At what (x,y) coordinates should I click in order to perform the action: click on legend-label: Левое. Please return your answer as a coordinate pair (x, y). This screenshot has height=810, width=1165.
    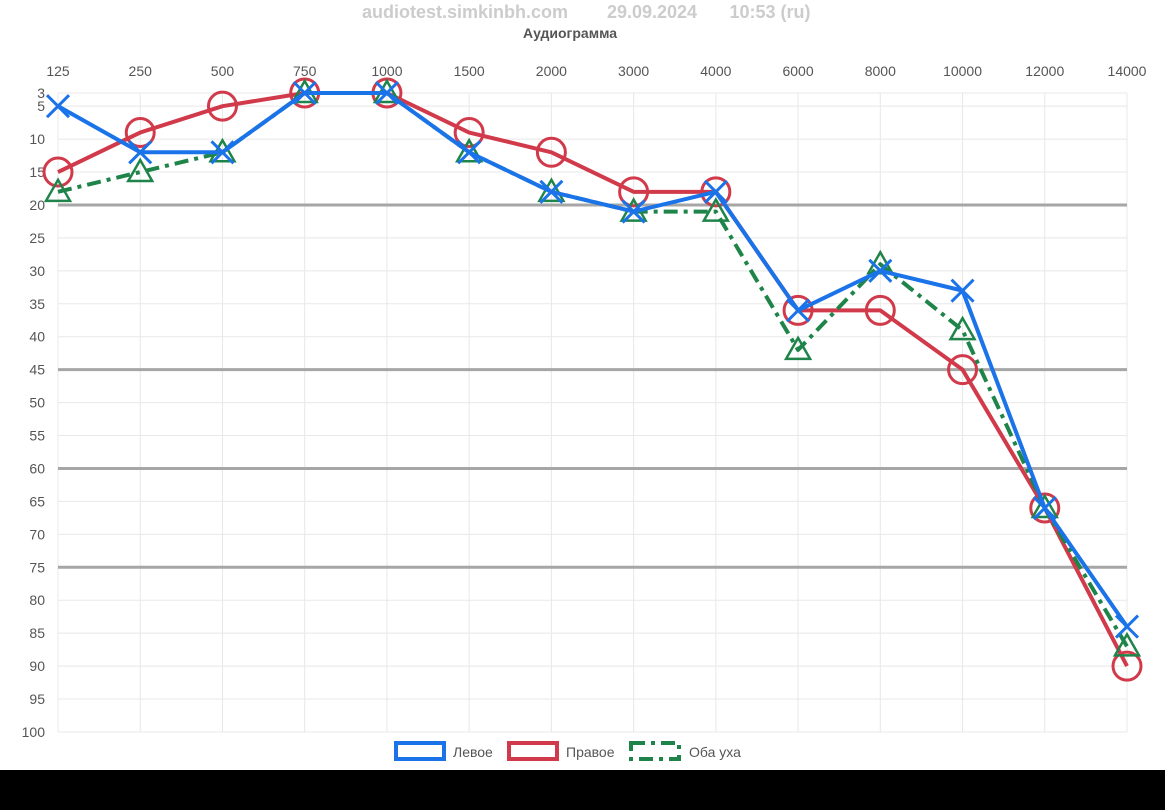
    Looking at the image, I should click on (473, 752).